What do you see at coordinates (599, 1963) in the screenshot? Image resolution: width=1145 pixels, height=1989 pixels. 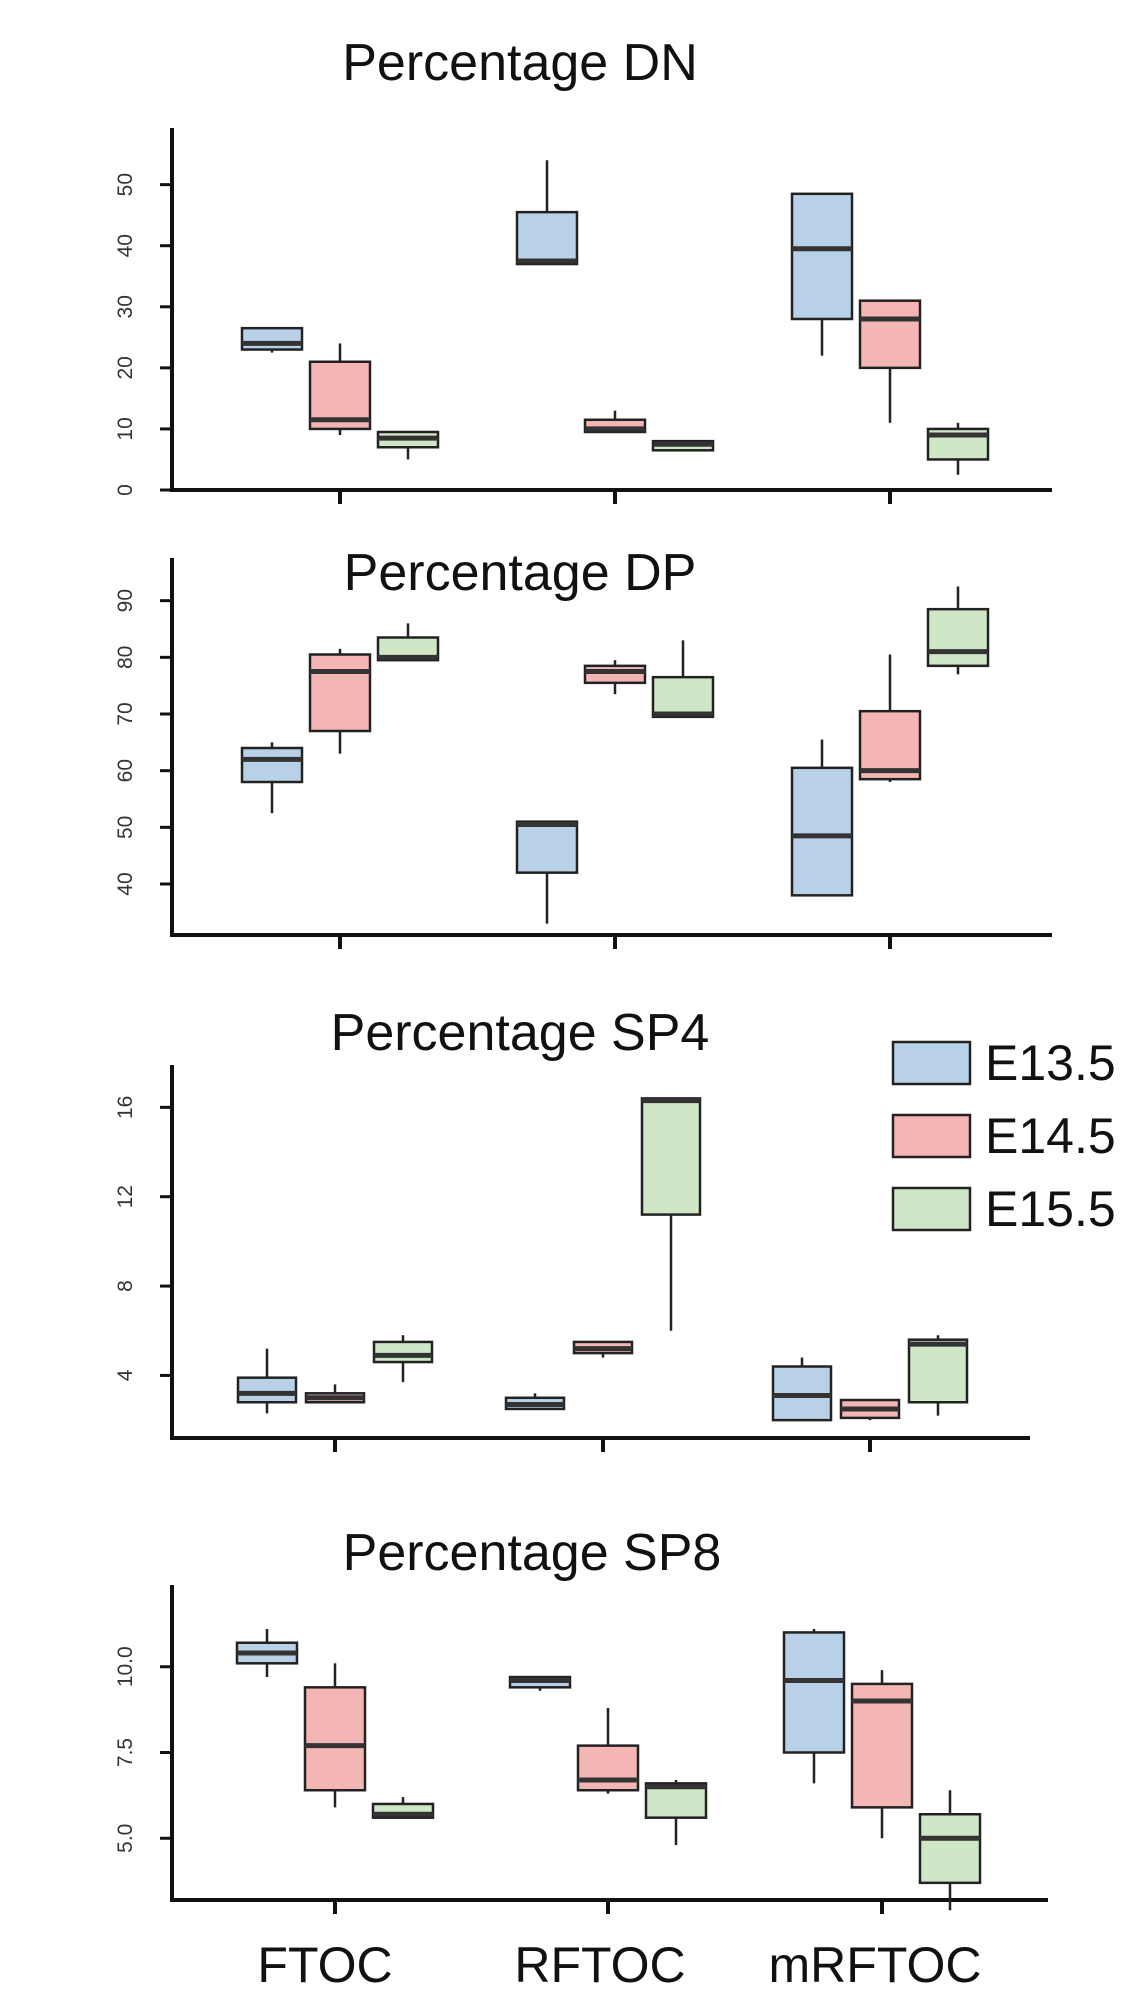 I see `category-label-rftoc: RFTOC` at bounding box center [599, 1963].